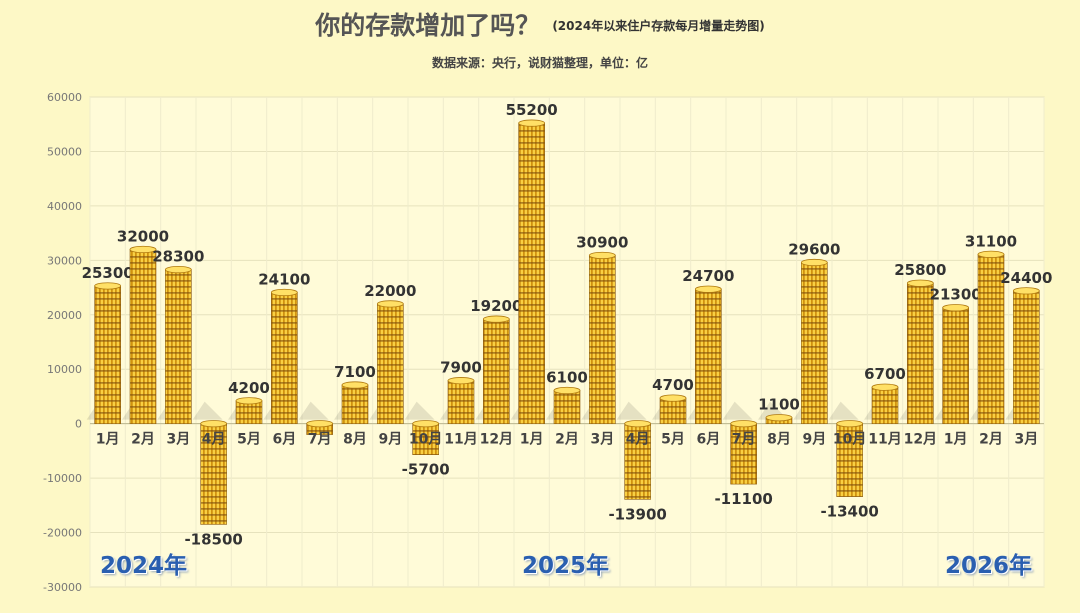 Image resolution: width=1080 pixels, height=613 pixels. I want to click on year-label-2026: 2026年, so click(989, 566).